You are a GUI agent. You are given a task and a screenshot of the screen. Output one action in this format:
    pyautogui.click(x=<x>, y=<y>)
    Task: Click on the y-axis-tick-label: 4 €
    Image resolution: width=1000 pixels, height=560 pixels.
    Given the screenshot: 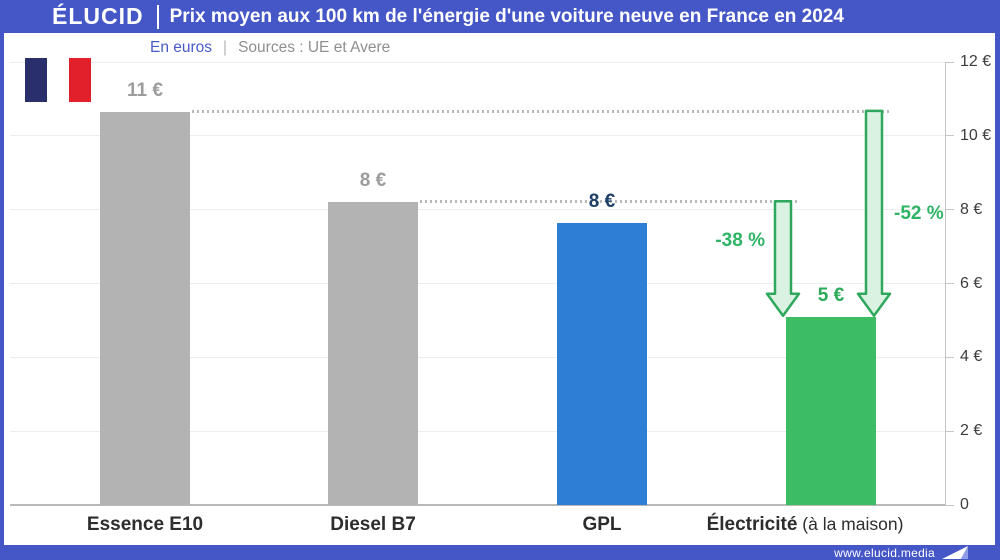 What is the action you would take?
    pyautogui.click(x=971, y=357)
    